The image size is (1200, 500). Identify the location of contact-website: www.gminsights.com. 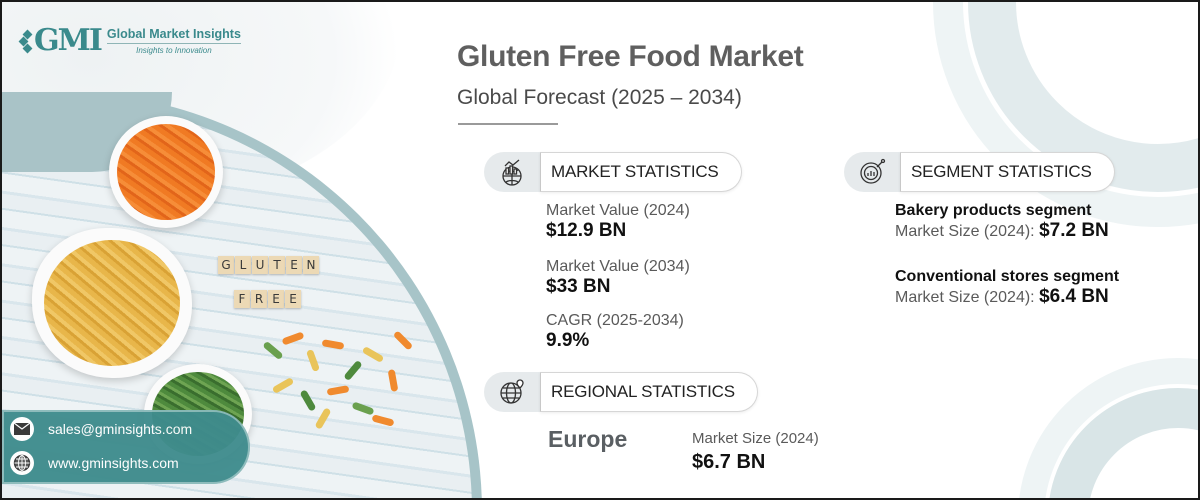
(126, 463).